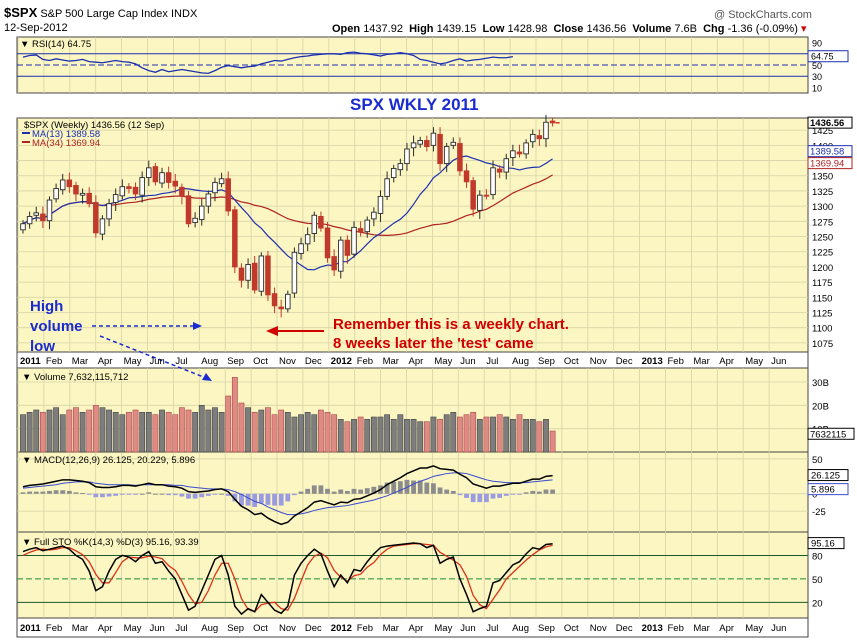  What do you see at coordinates (157, 361) in the screenshot?
I see `x-tick-label: Jun` at bounding box center [157, 361].